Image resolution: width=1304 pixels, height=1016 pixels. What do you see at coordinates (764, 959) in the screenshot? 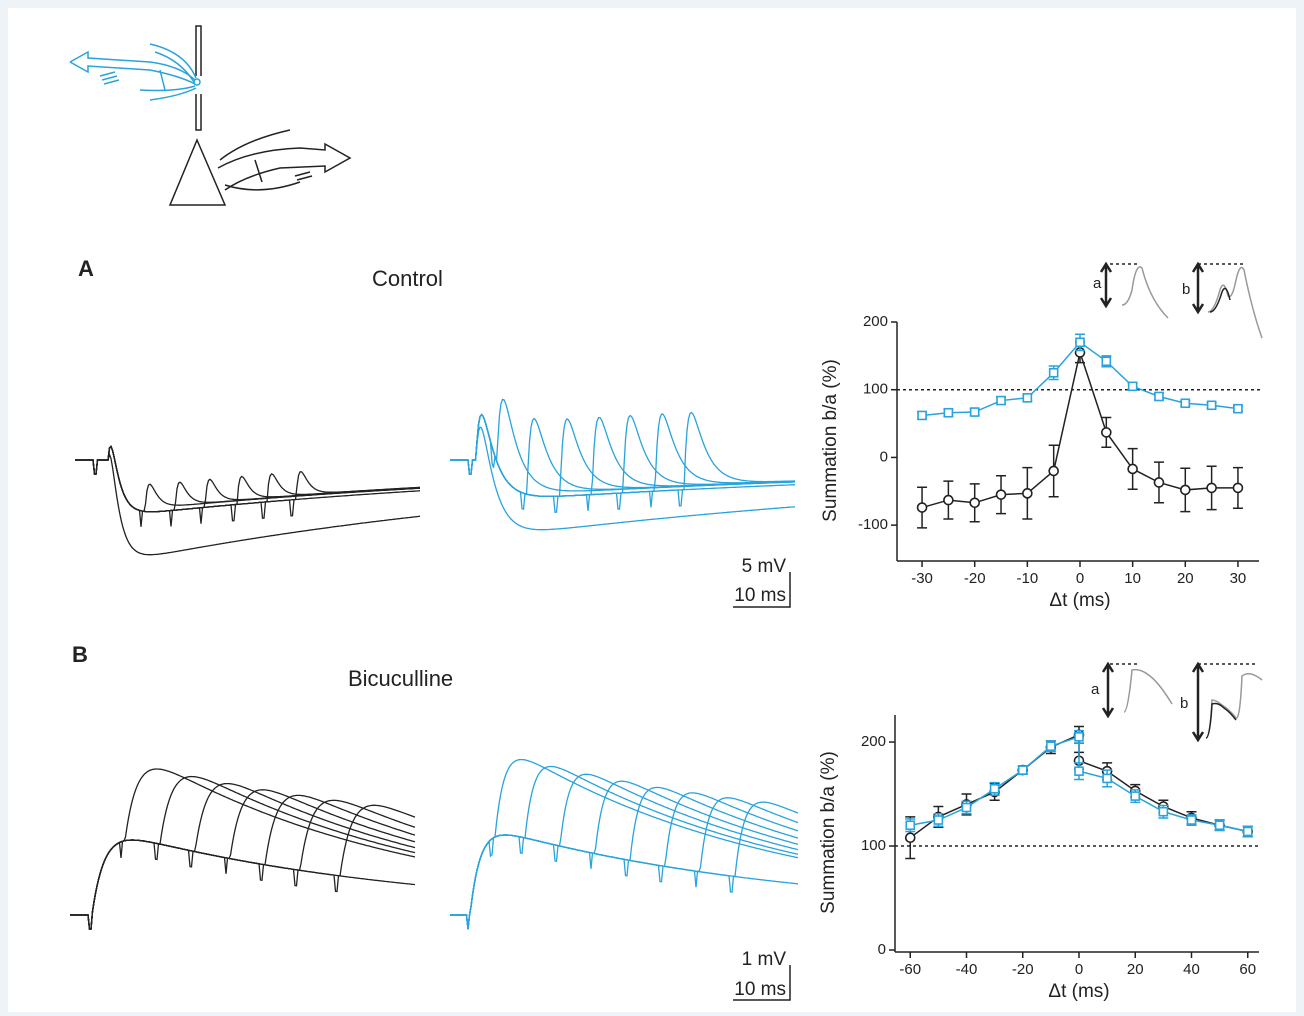
I see `scale-label: 1 mV` at bounding box center [764, 959].